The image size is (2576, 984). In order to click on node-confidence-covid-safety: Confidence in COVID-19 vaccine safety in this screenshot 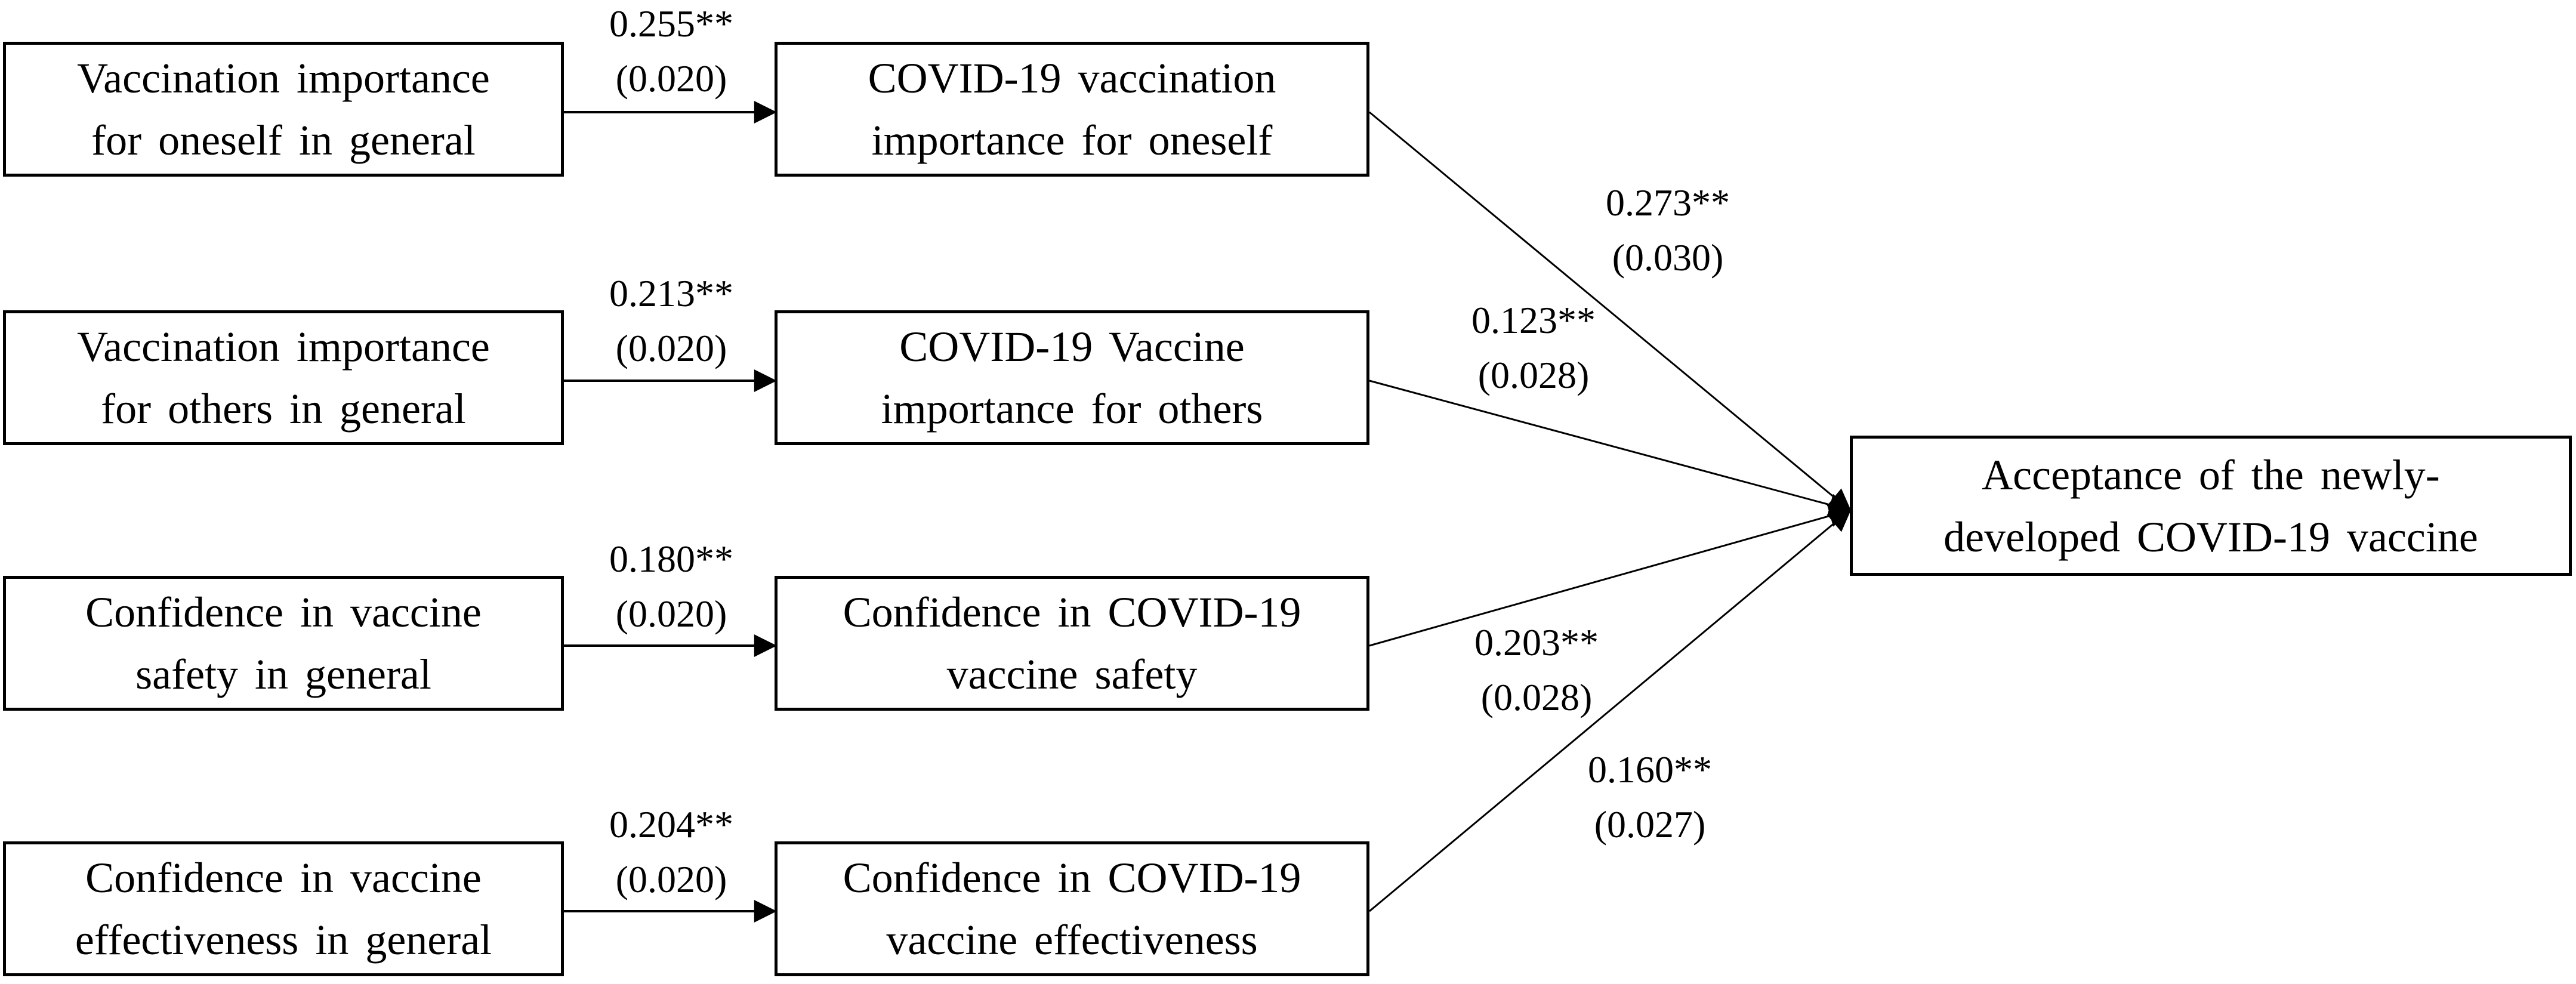, I will do `click(1072, 643)`.